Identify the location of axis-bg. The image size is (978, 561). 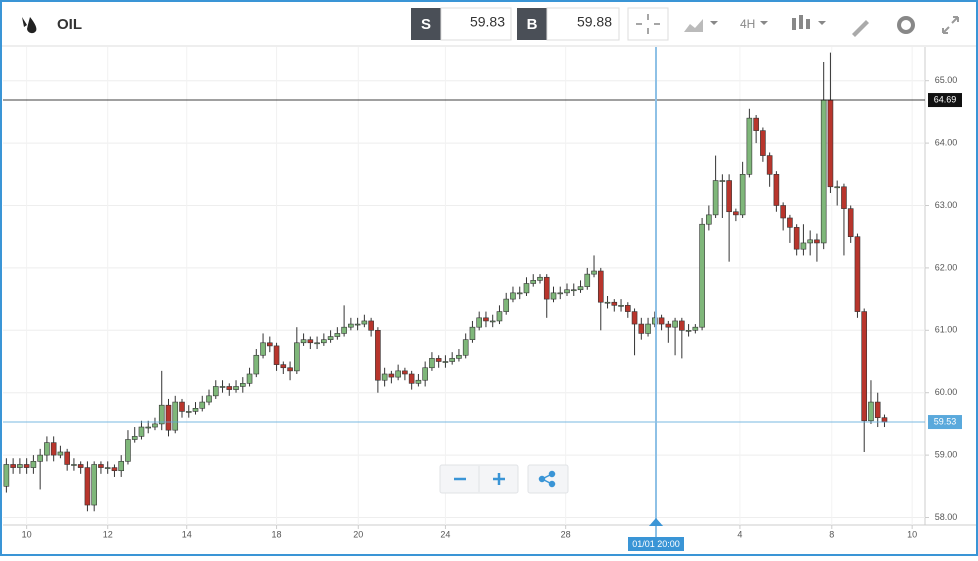
(950, 286).